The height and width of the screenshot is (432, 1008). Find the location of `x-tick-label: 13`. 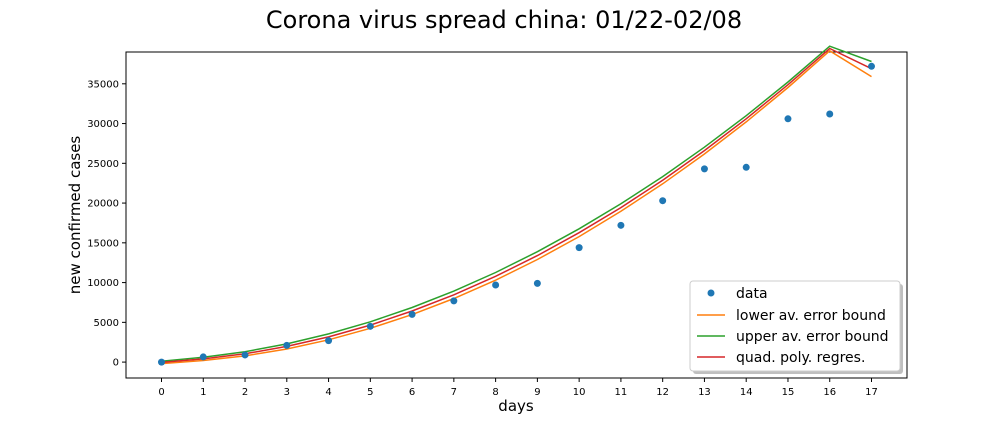

x-tick-label: 13 is located at coordinates (704, 392).